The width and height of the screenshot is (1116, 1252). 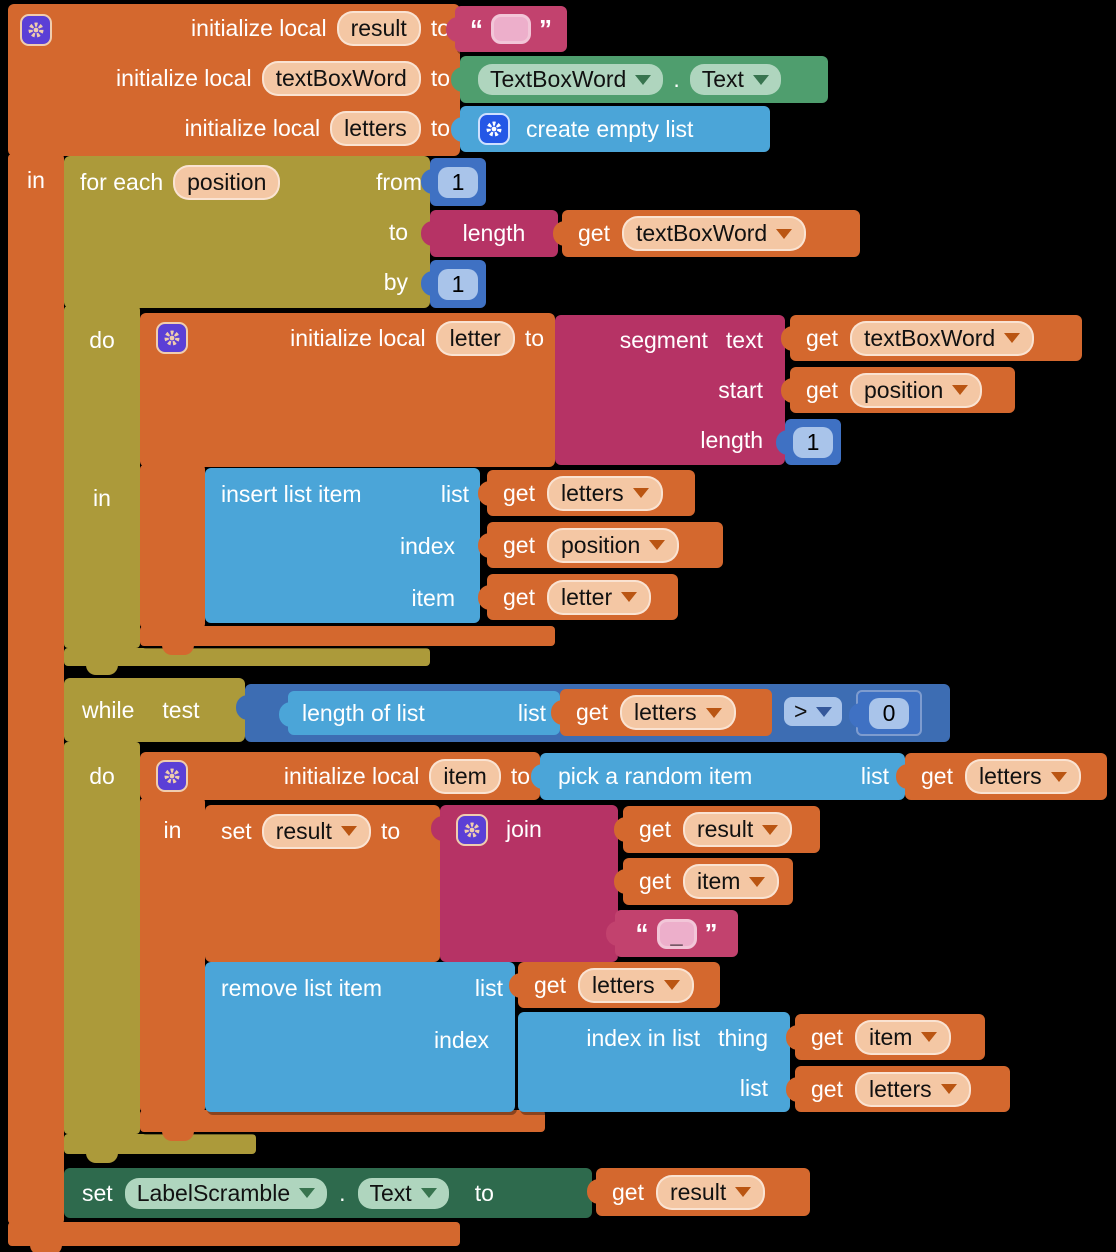 I want to click on variable-name: position, so click(x=227, y=181).